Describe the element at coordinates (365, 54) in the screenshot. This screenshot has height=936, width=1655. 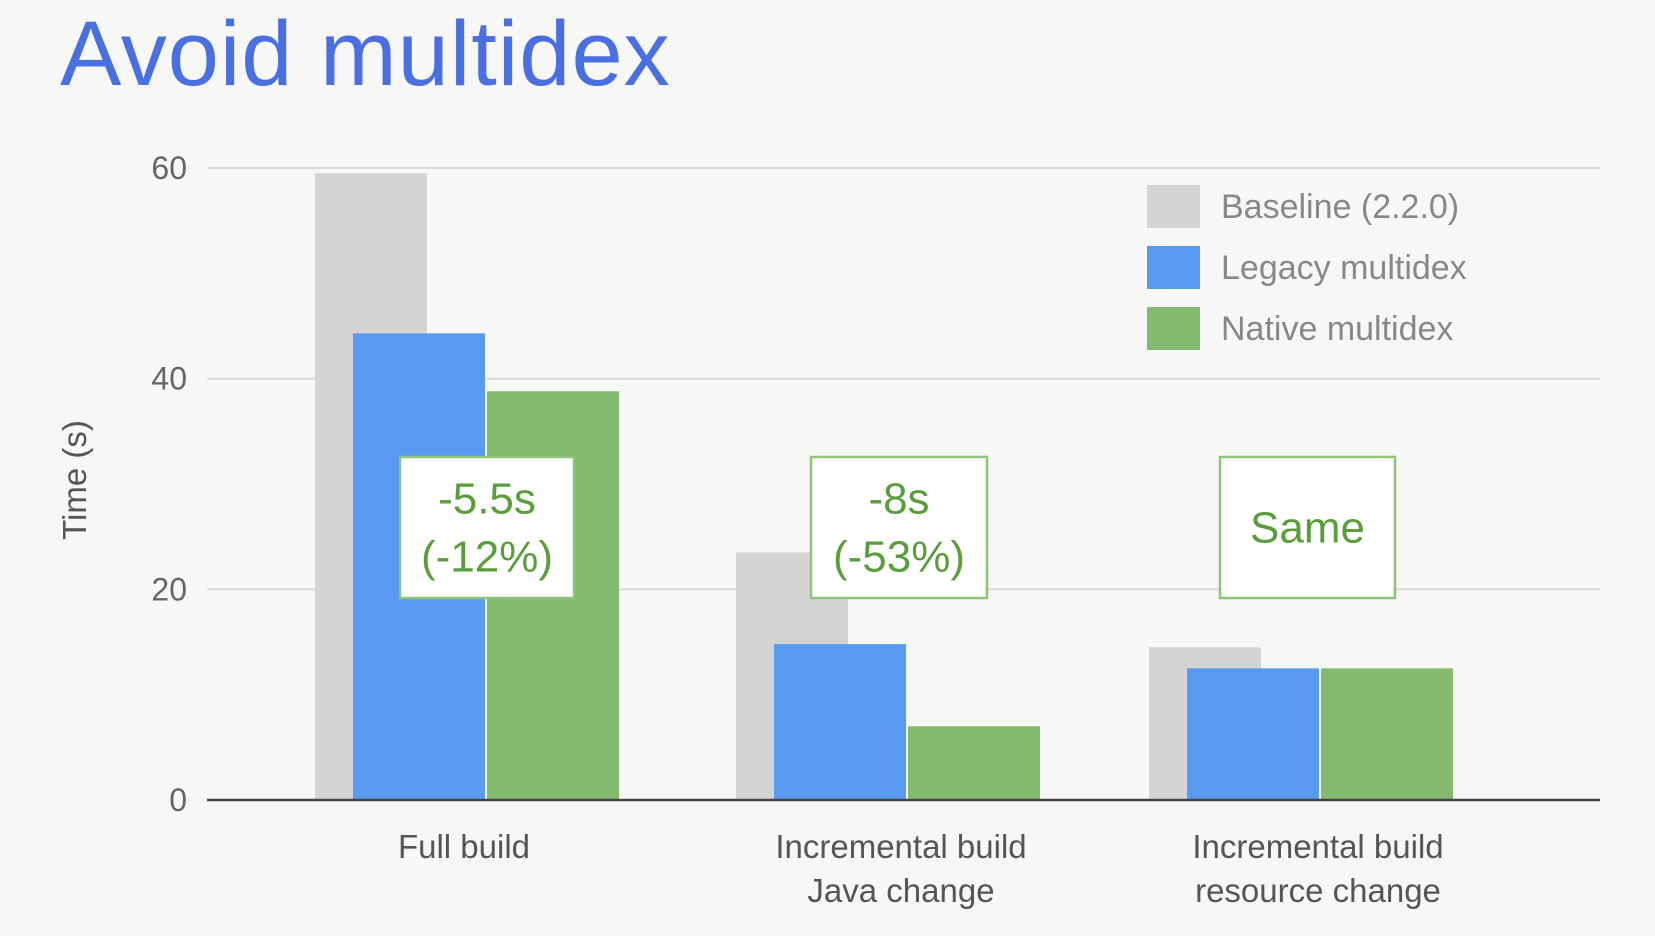
I see `slide-title: Avoid multidex` at that location.